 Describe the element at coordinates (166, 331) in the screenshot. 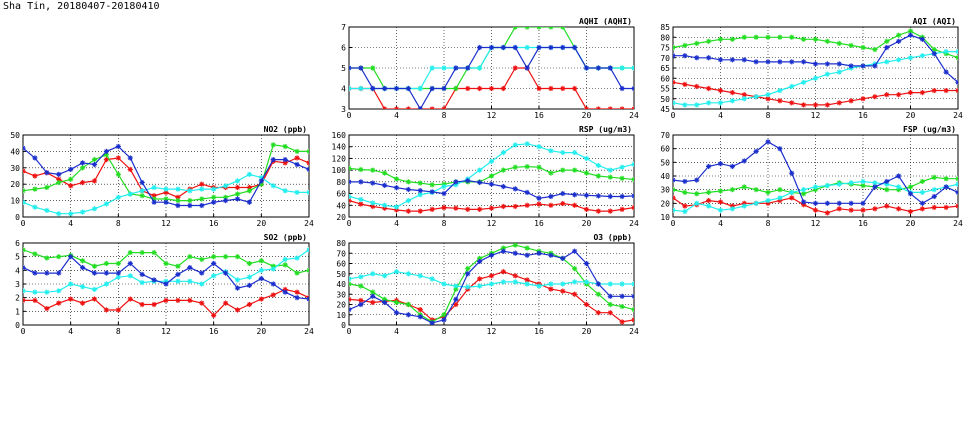

I see `x-tick-label: 12` at that location.